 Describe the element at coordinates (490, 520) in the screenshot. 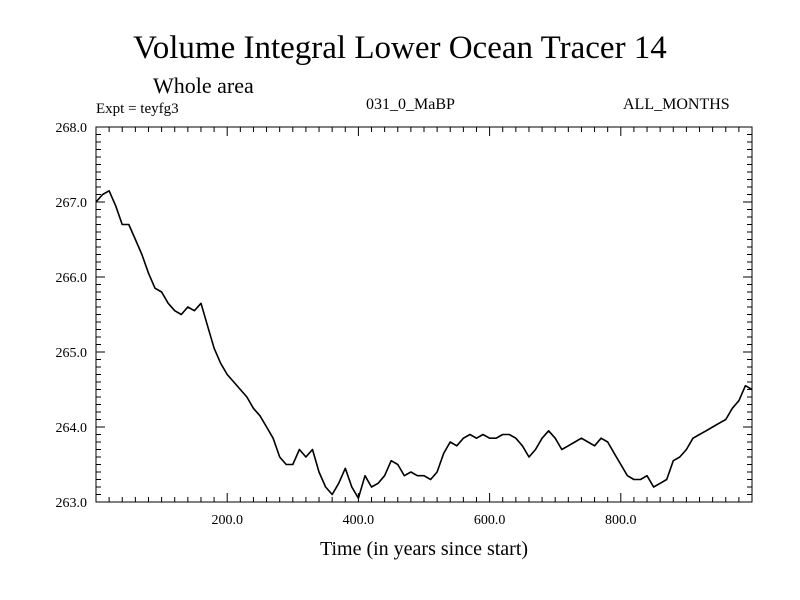

I see `x-tick-label: 600.0` at that location.